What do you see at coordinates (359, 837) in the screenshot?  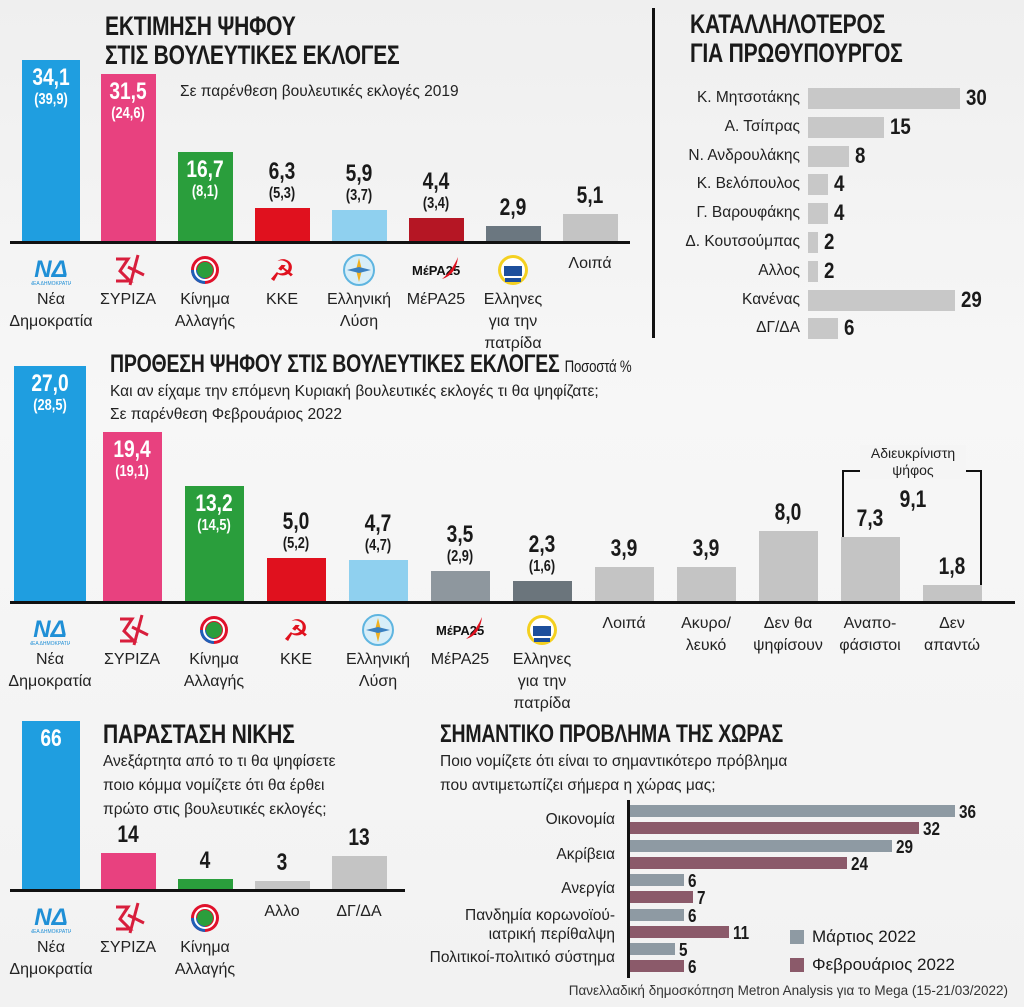 I see `victory-value-label: 13` at bounding box center [359, 837].